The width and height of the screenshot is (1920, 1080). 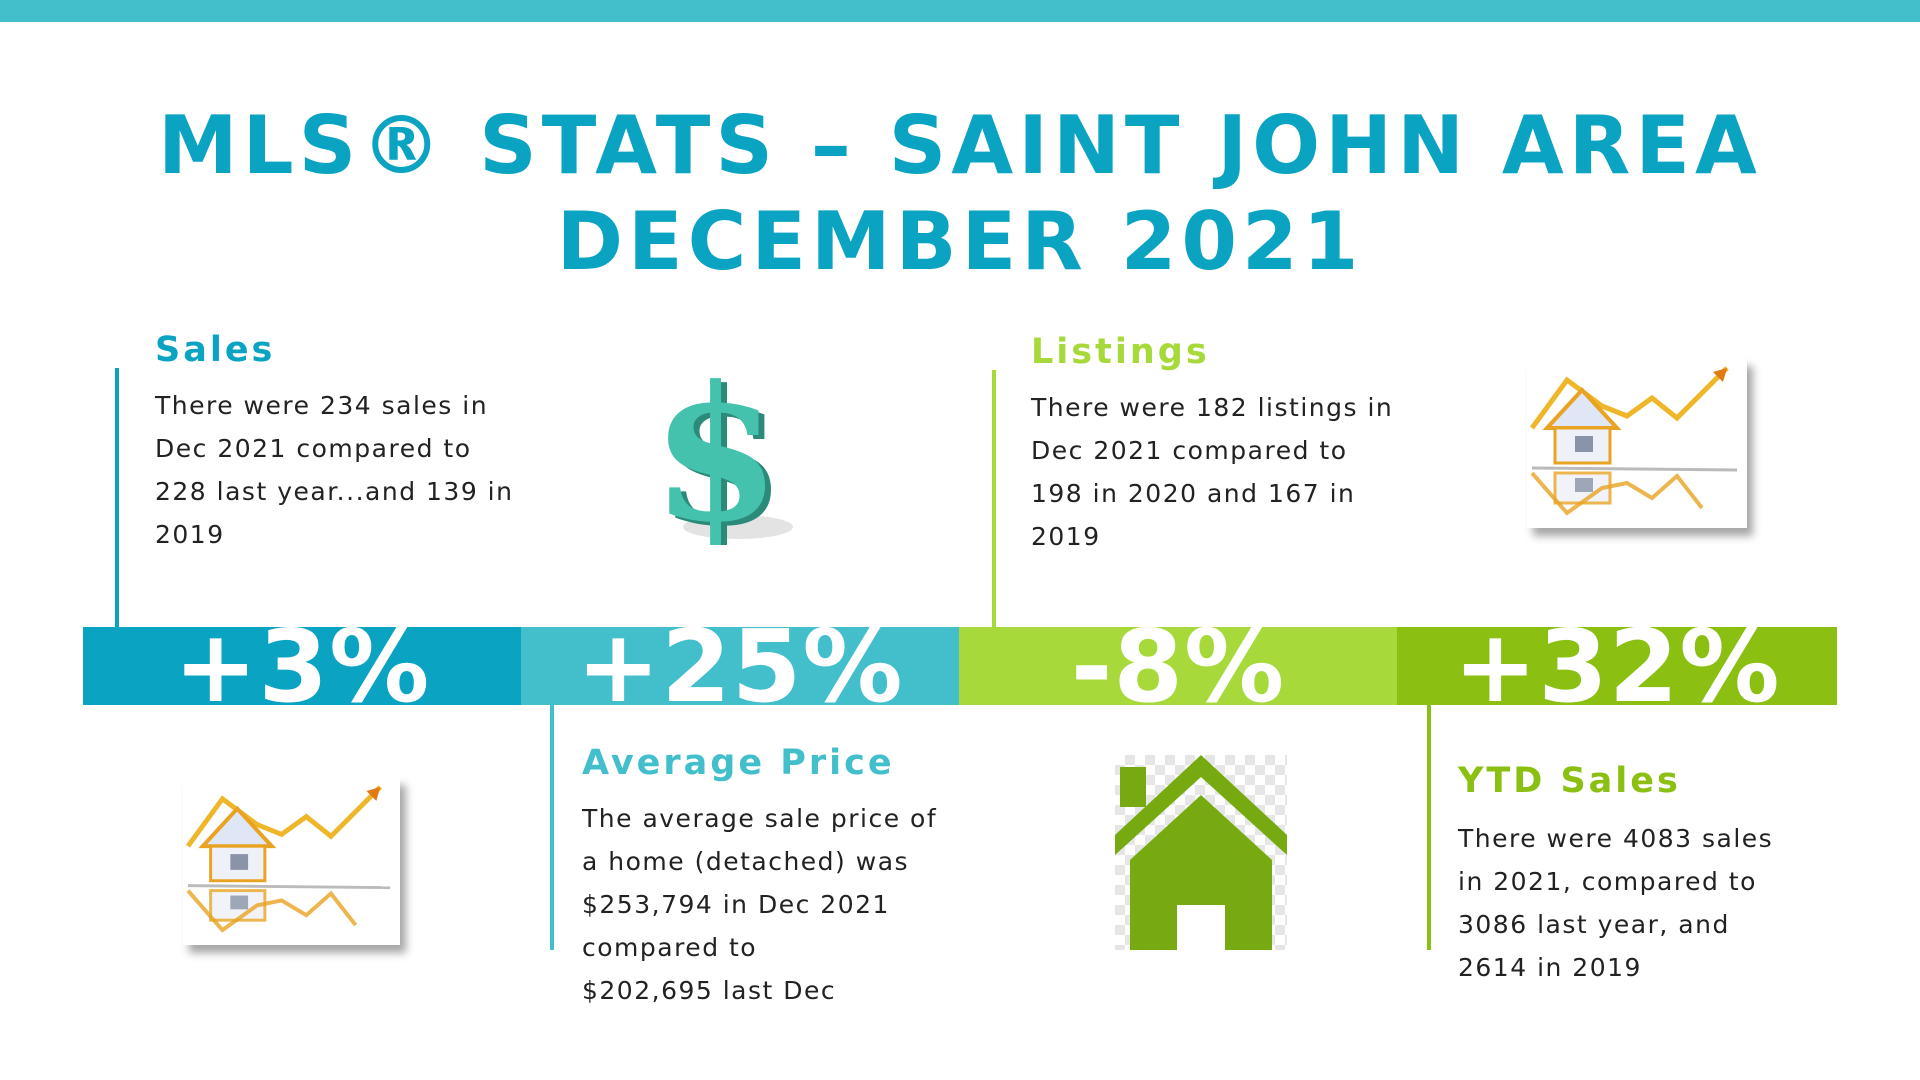 I want to click on ytd-line: in 2021, compared to, so click(x=1607, y=881).